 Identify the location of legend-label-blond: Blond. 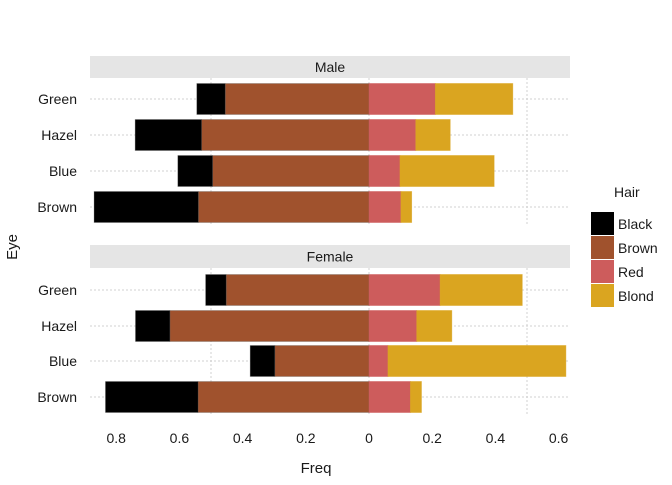
(636, 296).